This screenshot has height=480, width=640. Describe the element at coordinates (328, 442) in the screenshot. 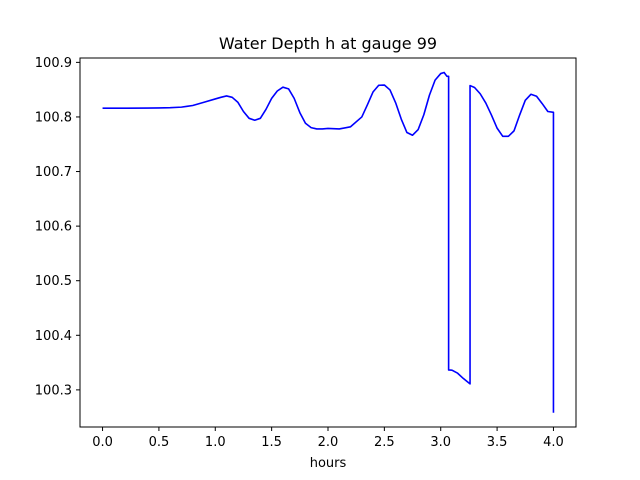

I see `x-tick-label: 2.0` at that location.